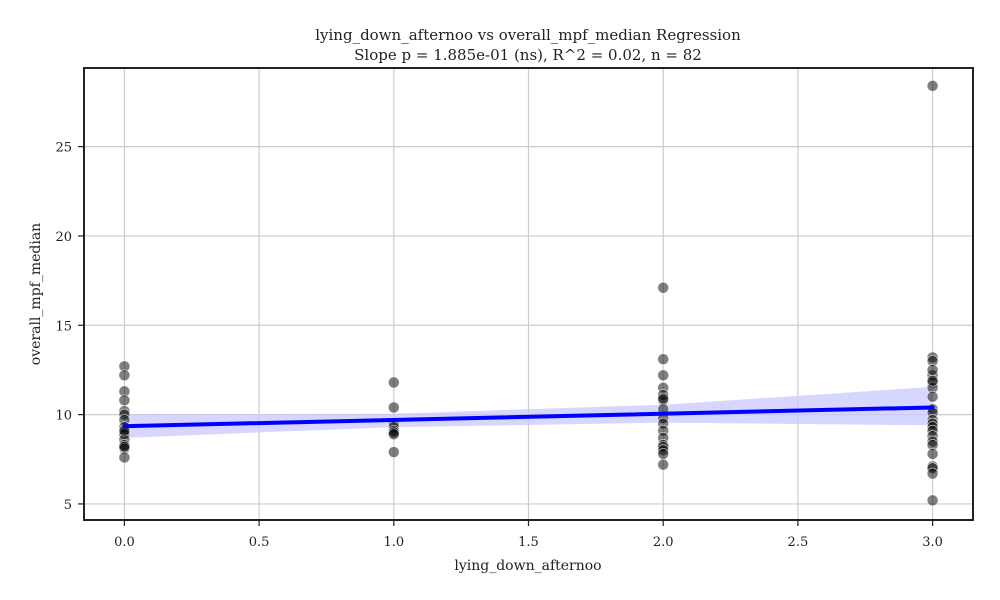  What do you see at coordinates (63, 237) in the screenshot?
I see `y-tick-label: 20` at bounding box center [63, 237].